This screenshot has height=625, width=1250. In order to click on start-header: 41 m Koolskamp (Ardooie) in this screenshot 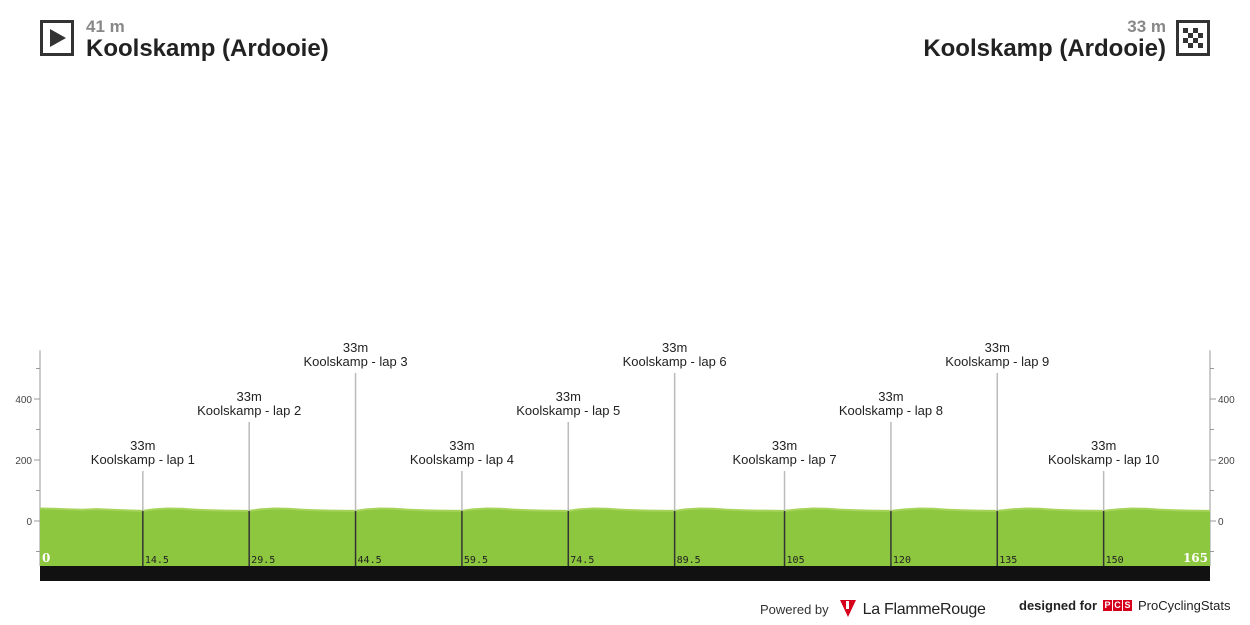, I will do `click(184, 40)`.